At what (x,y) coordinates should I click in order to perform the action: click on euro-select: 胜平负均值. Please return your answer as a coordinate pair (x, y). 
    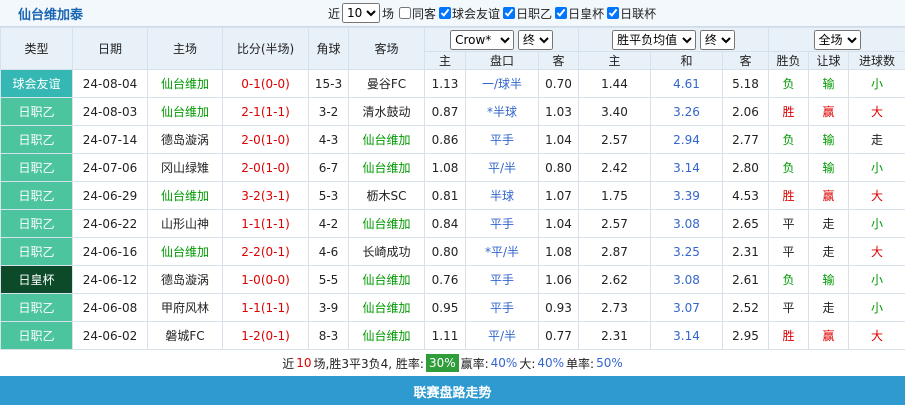
    Looking at the image, I should click on (654, 39).